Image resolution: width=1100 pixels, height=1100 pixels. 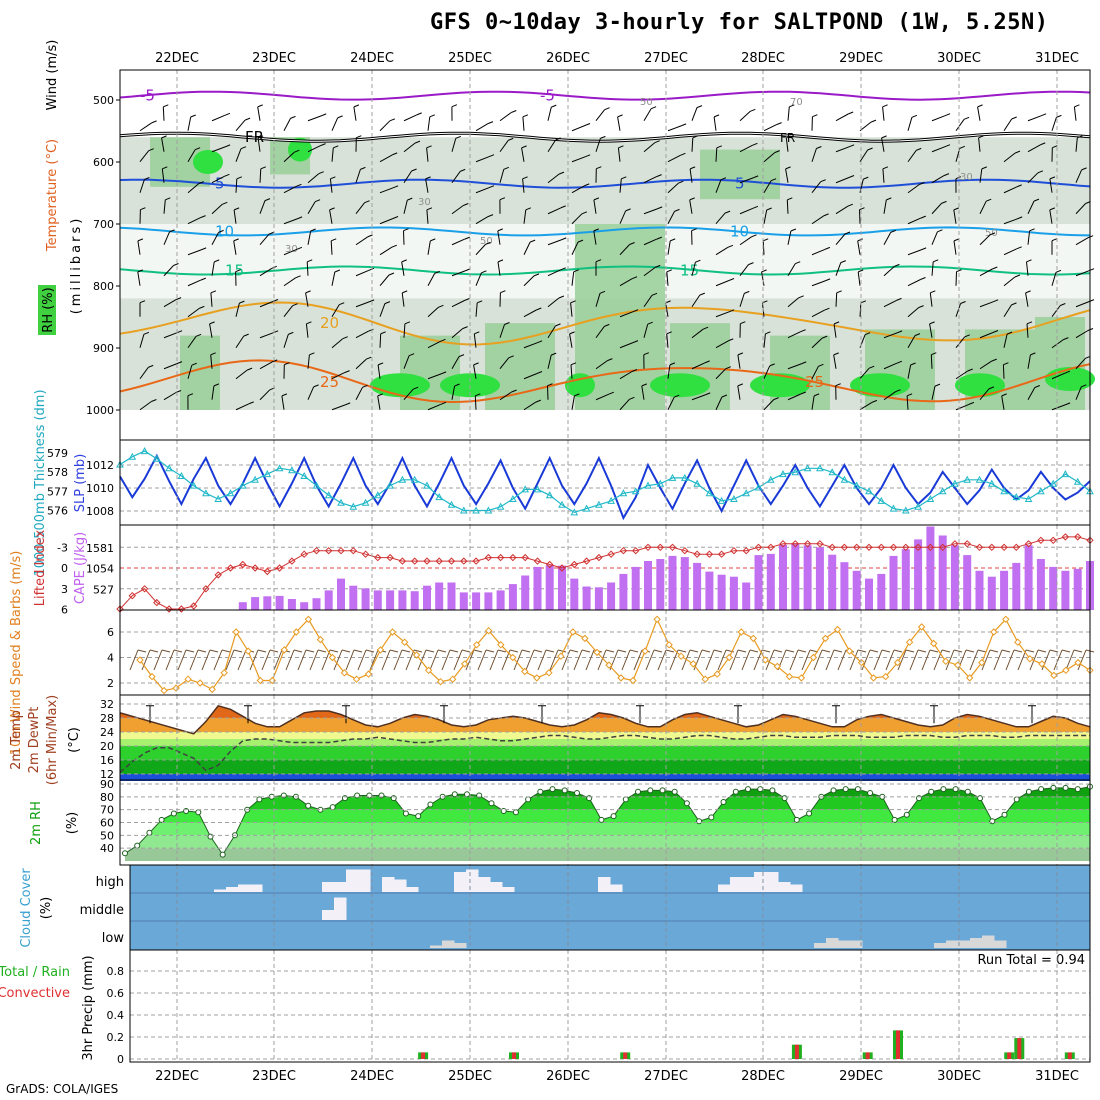 What do you see at coordinates (800, 372) in the screenshot?
I see `rh-moist-plume` at bounding box center [800, 372].